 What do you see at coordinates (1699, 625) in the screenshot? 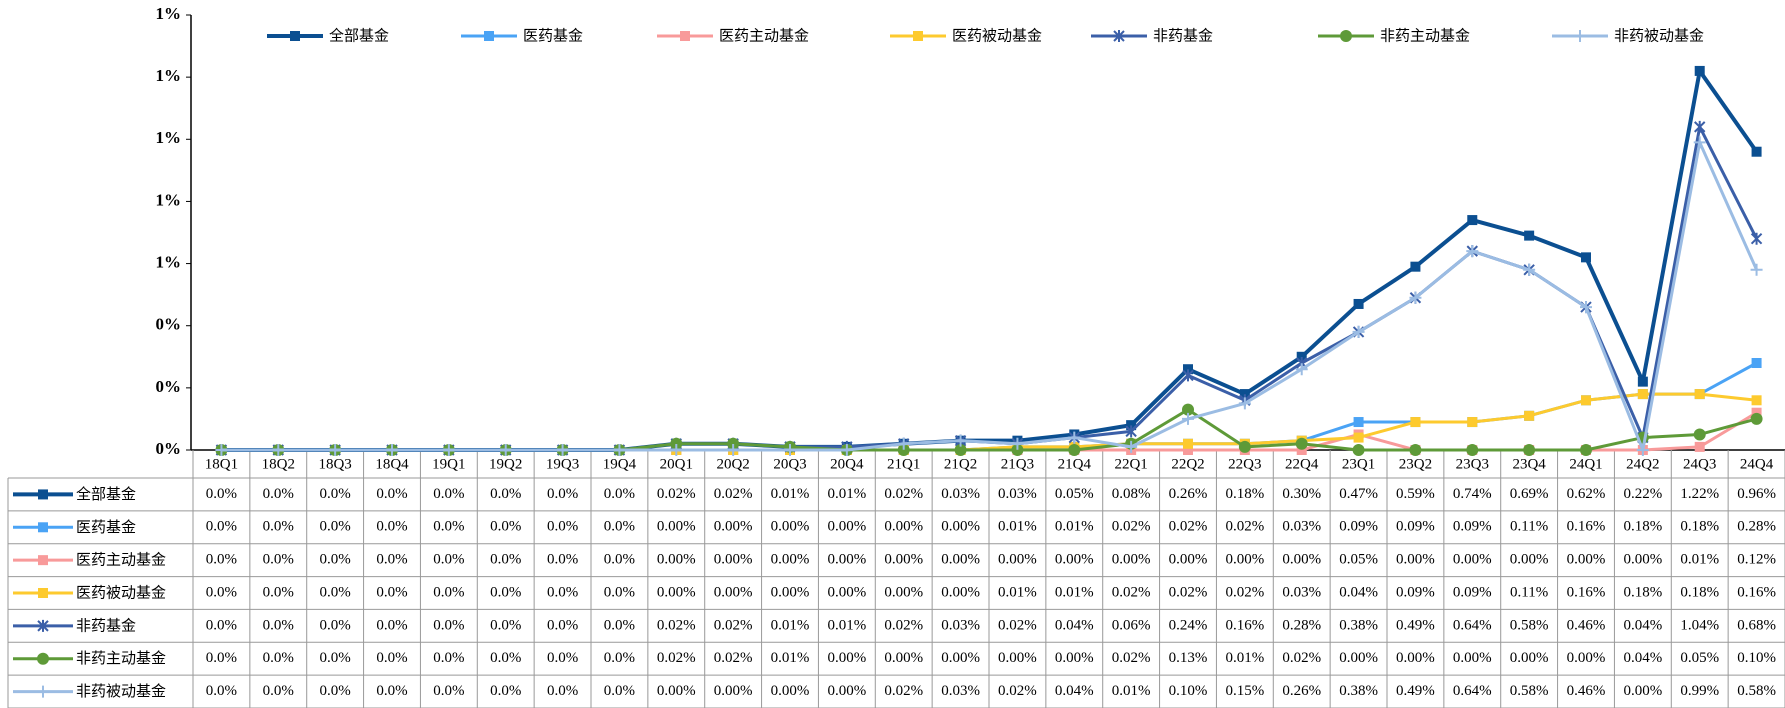
I see `table-cell: 1.04%` at bounding box center [1699, 625].